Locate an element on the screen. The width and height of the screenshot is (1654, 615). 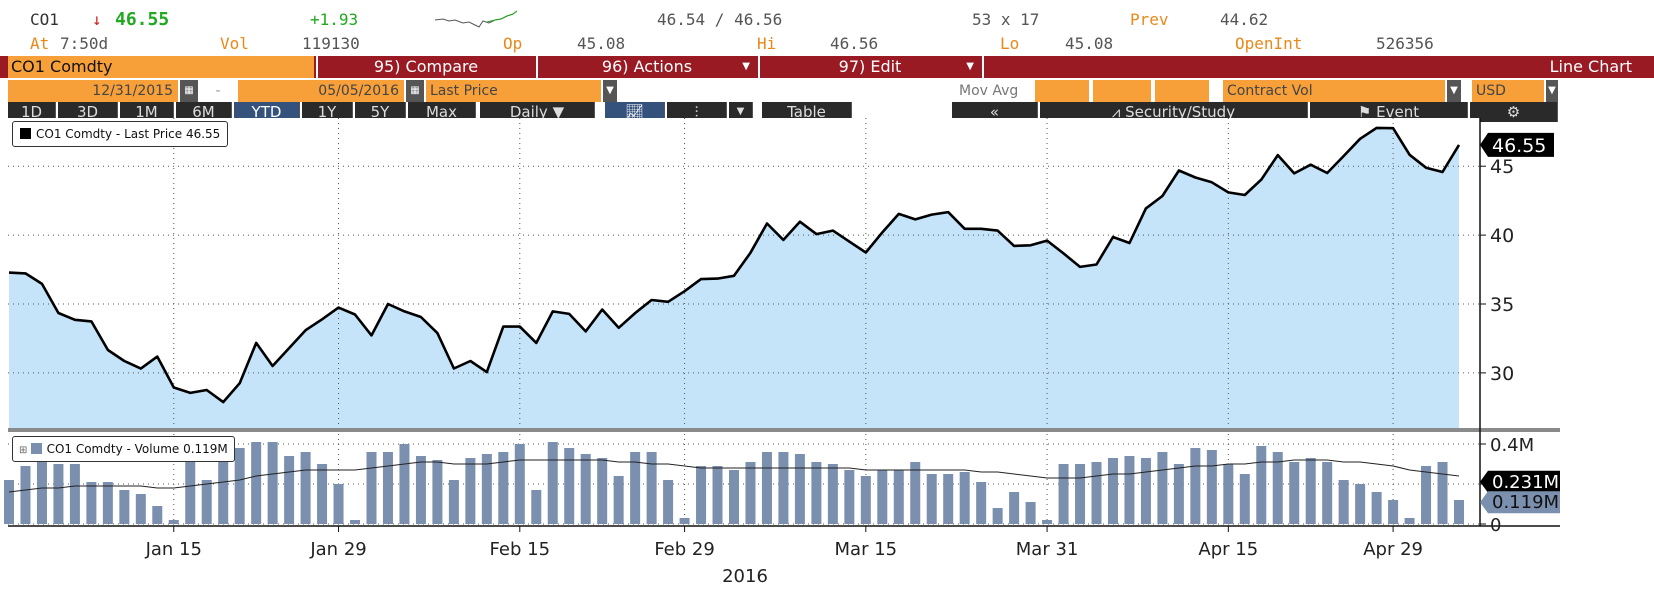
lo-value: 45.08 is located at coordinates (1089, 43).